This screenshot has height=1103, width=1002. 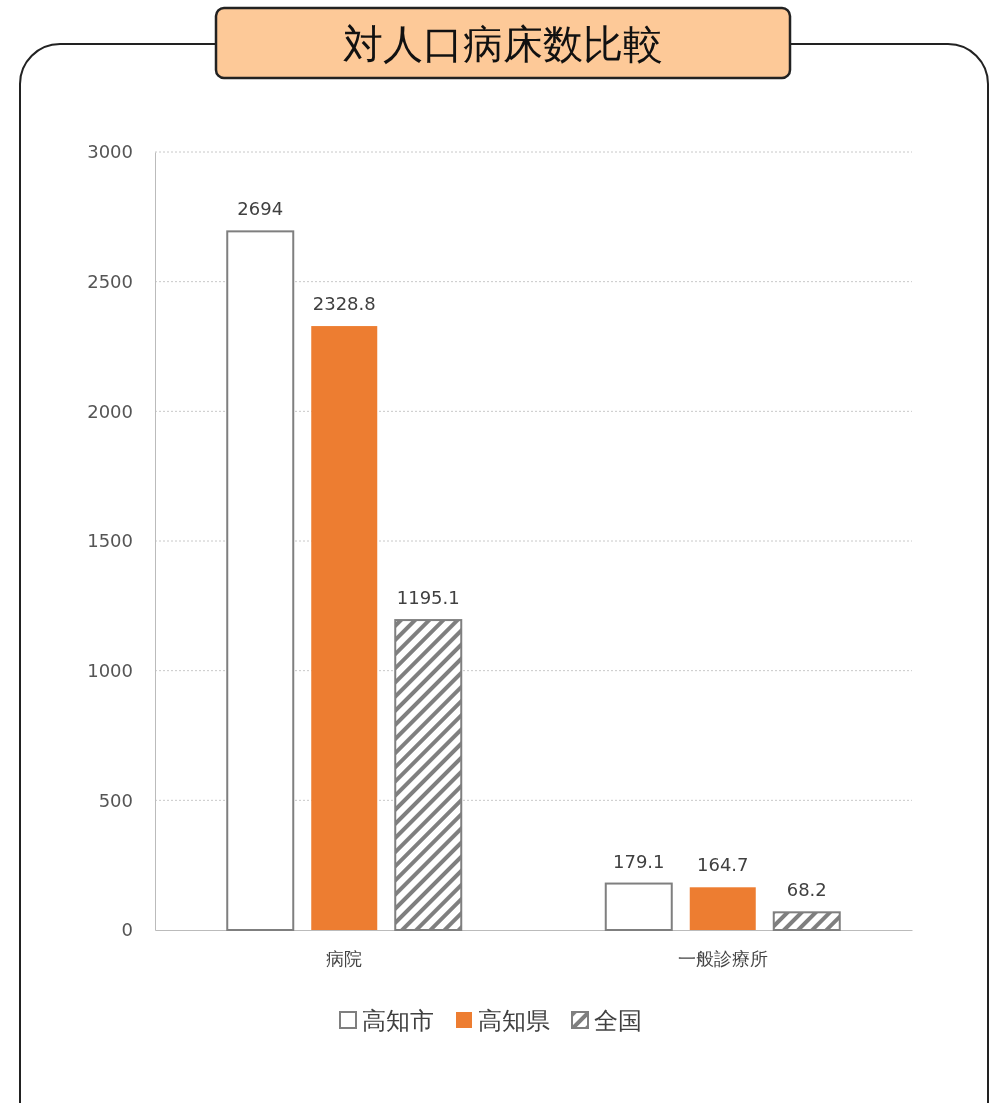 I want to click on y-tick-label: 3000, so click(x=110, y=152).